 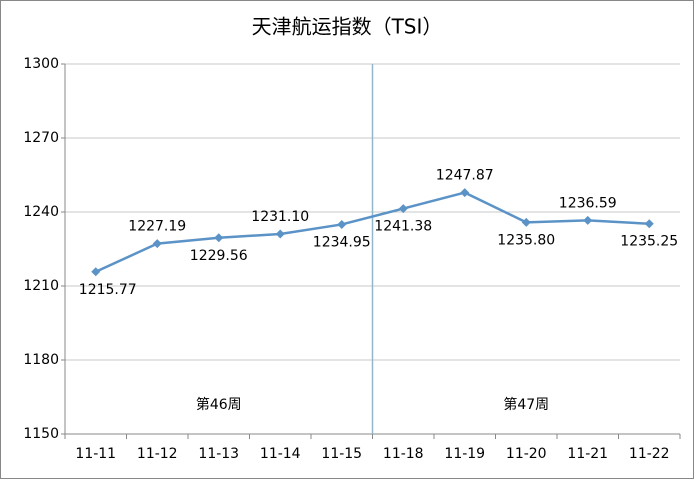 I want to click on data-label: 1247.87, so click(x=465, y=176).